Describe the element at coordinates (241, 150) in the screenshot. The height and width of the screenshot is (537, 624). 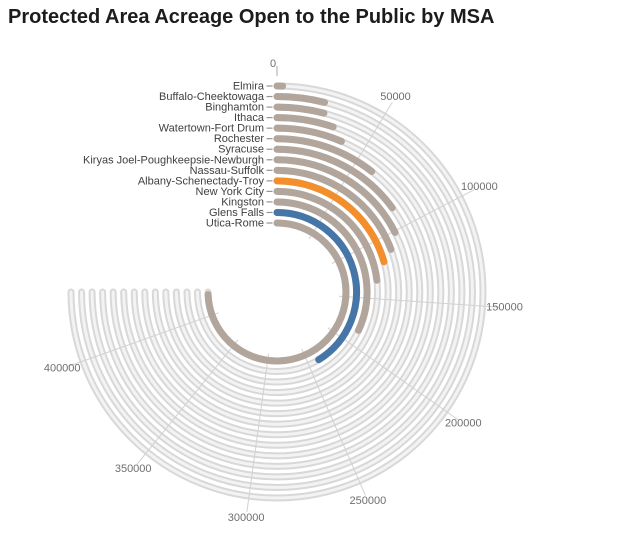
I see `category-label-syracuse: Syracuse` at that location.